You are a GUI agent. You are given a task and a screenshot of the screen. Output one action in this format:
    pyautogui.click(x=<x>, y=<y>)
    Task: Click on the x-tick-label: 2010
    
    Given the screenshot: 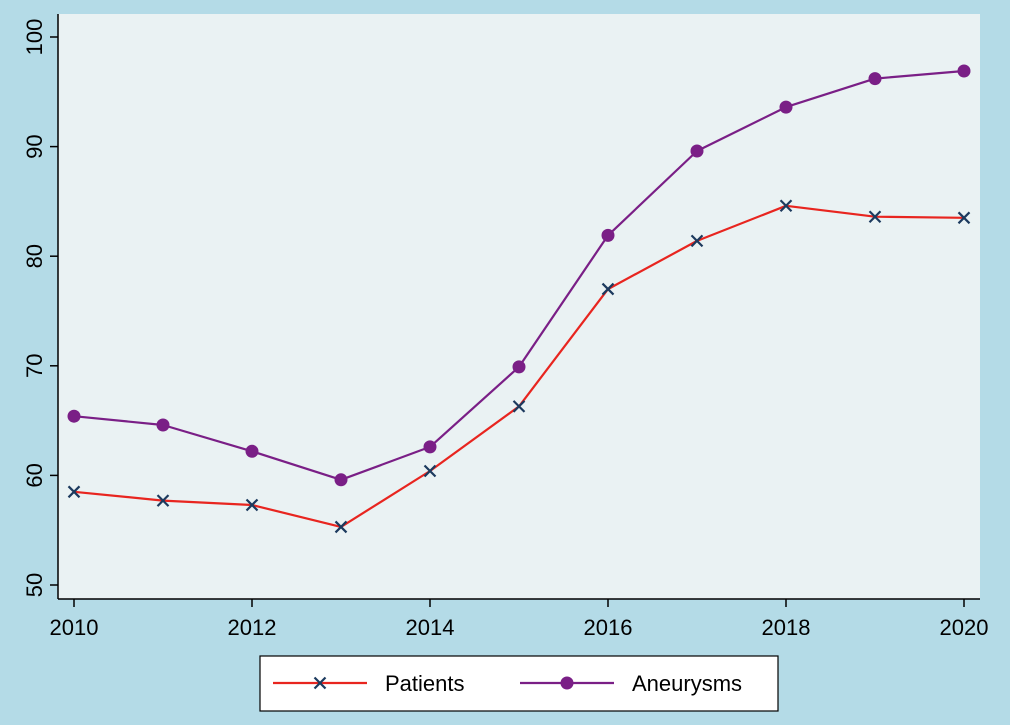 What is the action you would take?
    pyautogui.click(x=74, y=627)
    